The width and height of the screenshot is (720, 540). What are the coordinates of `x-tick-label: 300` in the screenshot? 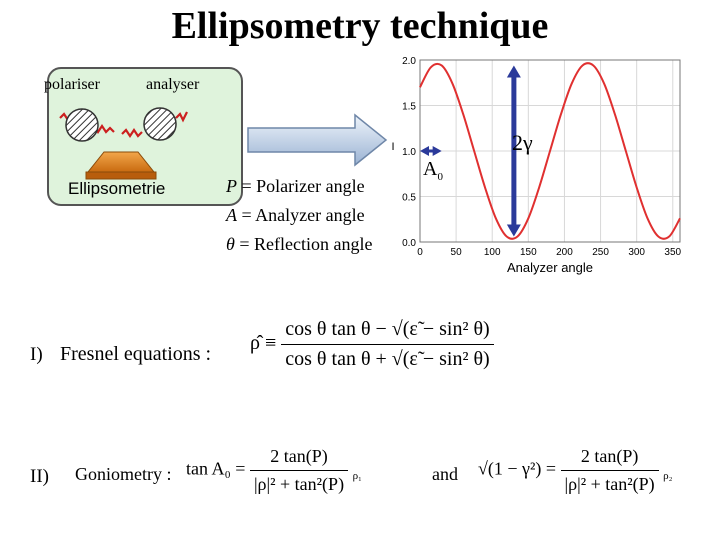 It's located at (636, 252).